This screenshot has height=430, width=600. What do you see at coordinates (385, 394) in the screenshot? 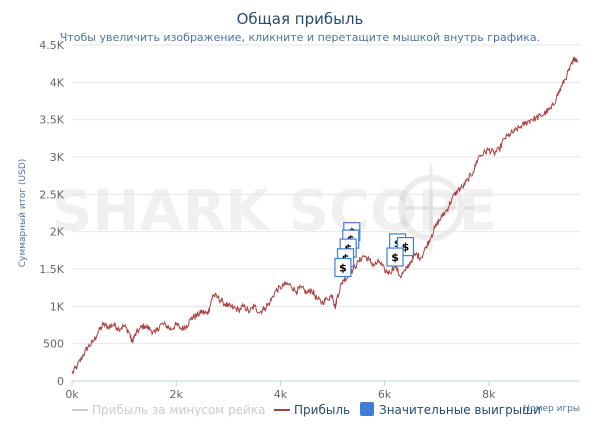
I see `x-tick-label: 6k` at bounding box center [385, 394].